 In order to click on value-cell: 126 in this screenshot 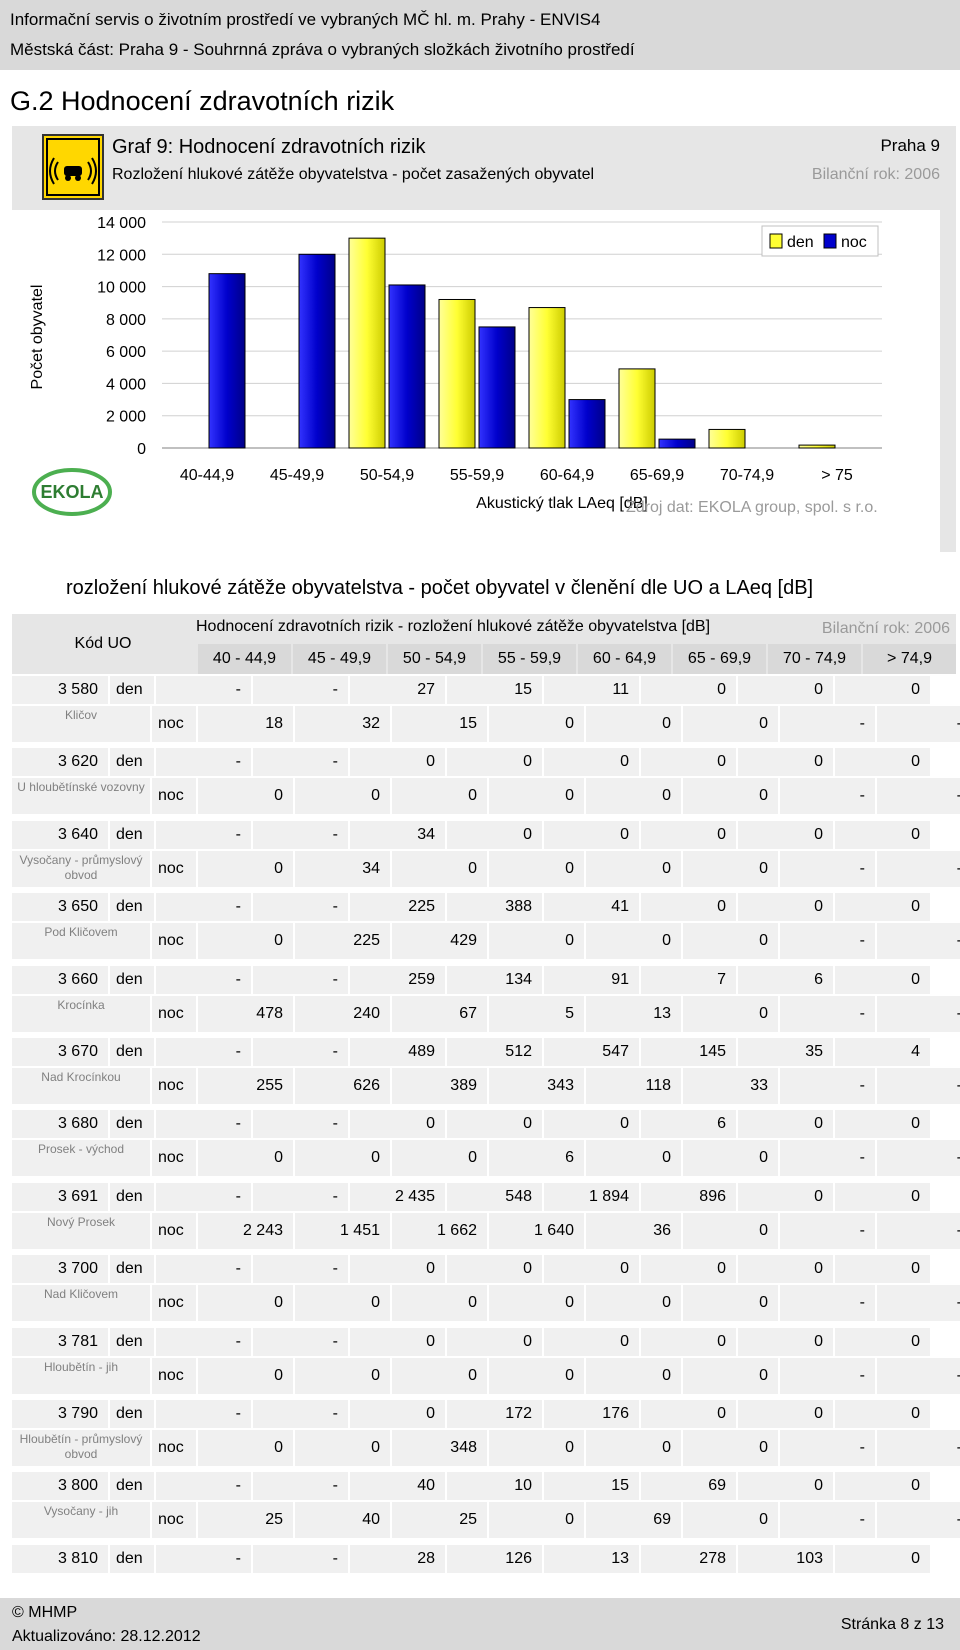, I will do `click(494, 1558)`.